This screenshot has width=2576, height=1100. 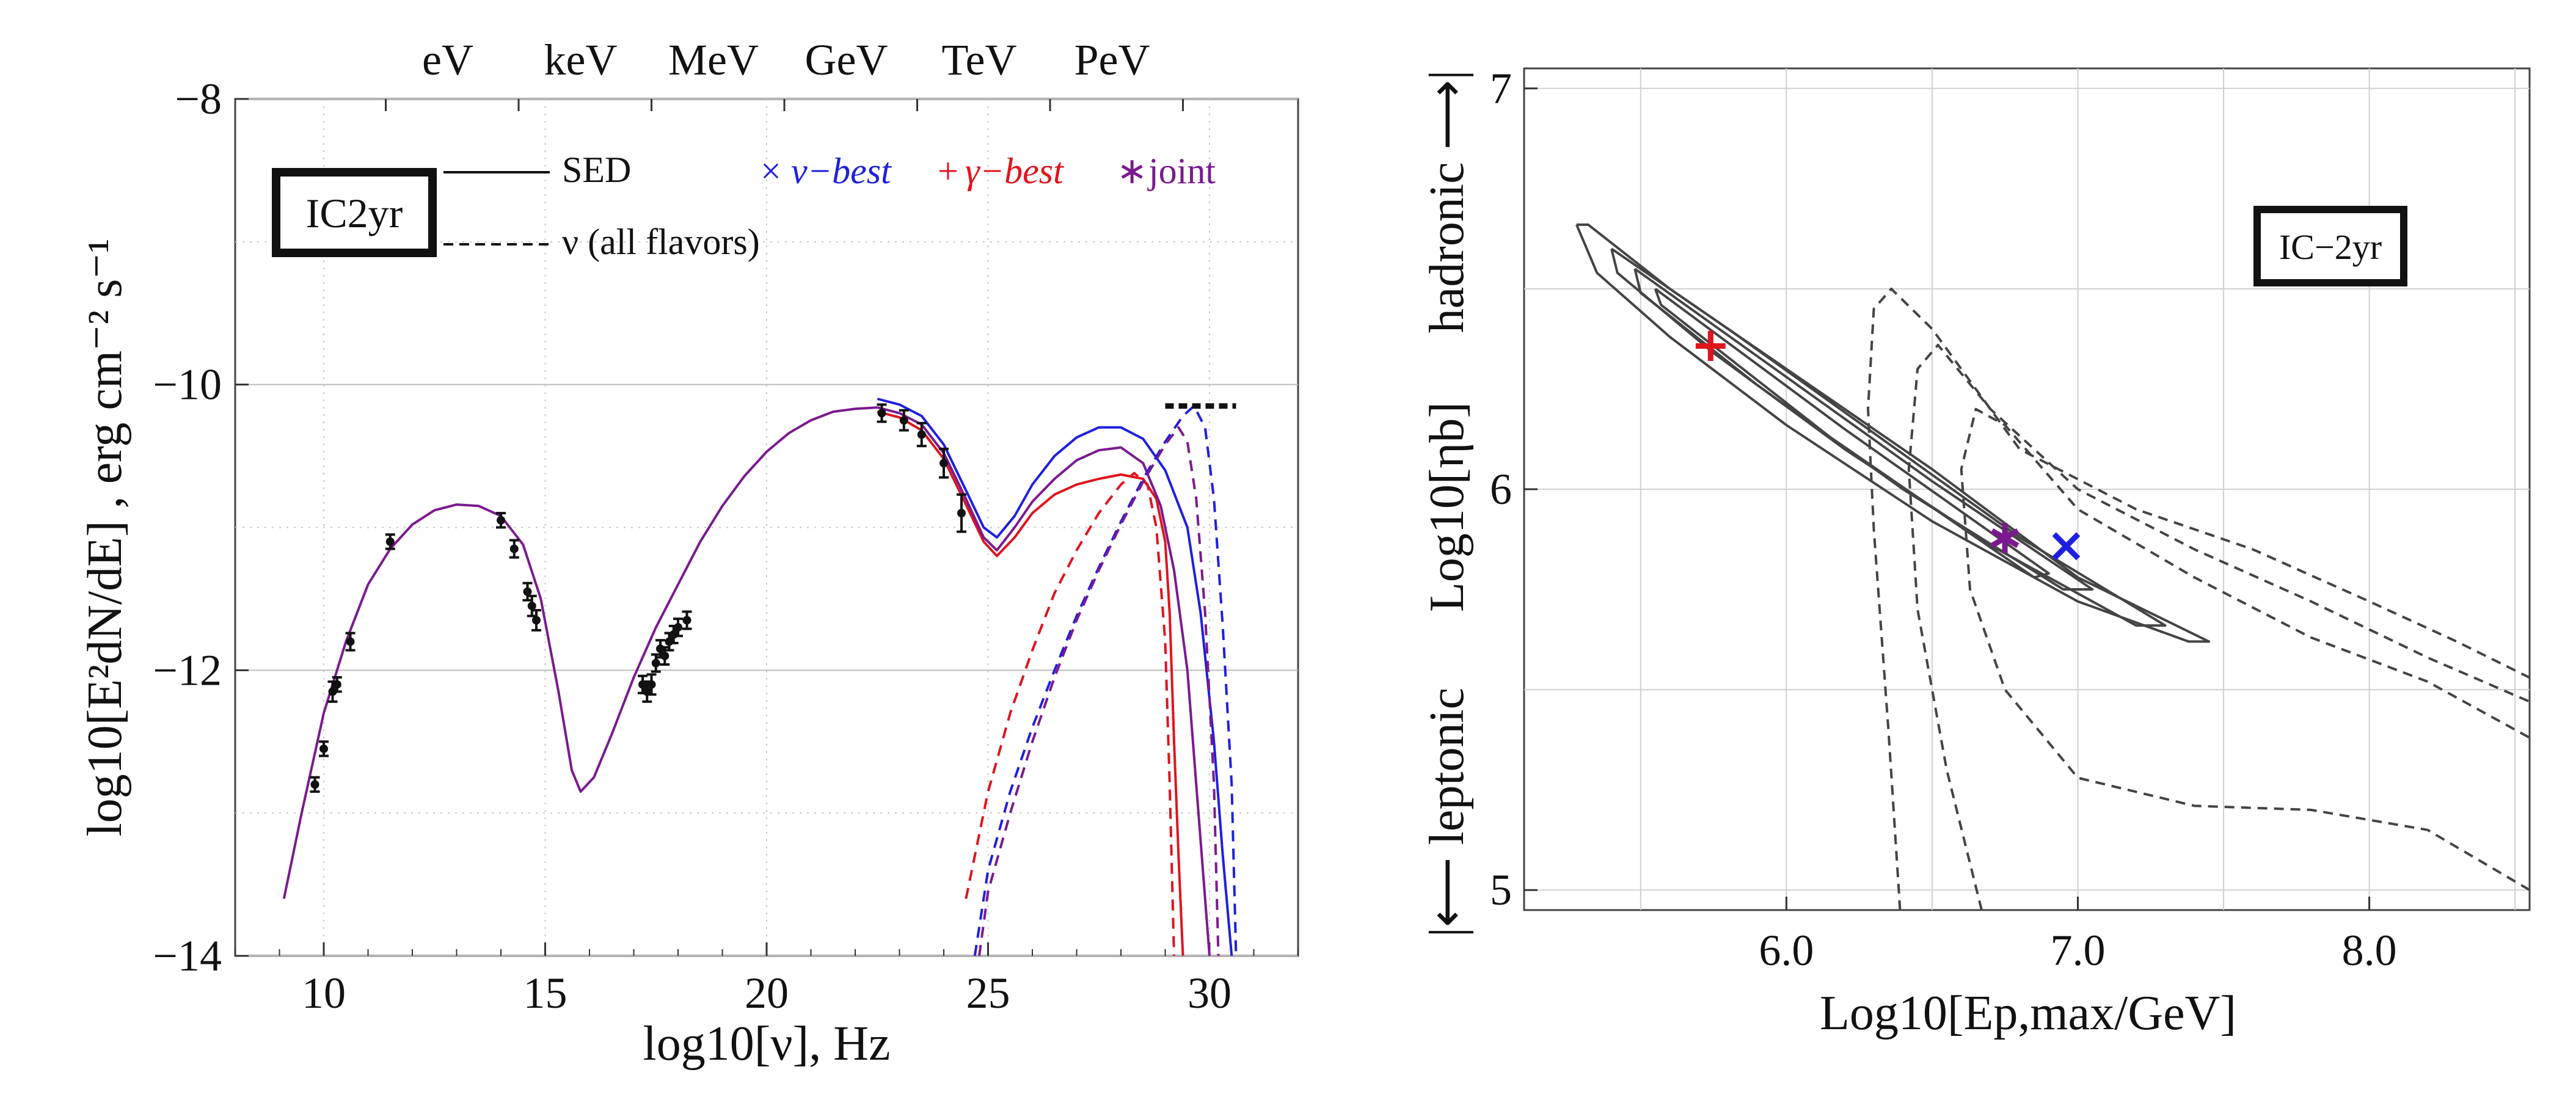 I want to click on contour-box-label-frame, so click(x=2330, y=246).